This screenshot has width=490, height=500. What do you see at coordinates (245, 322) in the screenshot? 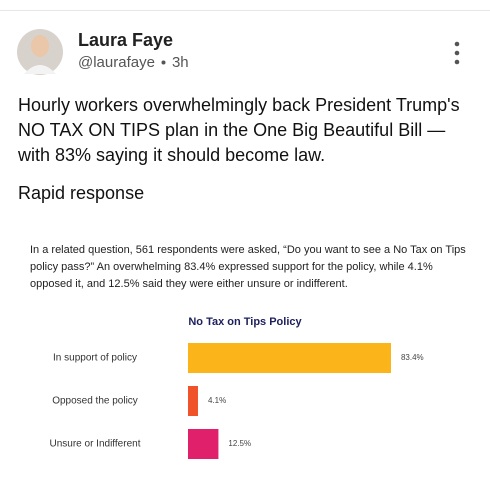
I see `chart-title: No Tax on Tips Policy` at bounding box center [245, 322].